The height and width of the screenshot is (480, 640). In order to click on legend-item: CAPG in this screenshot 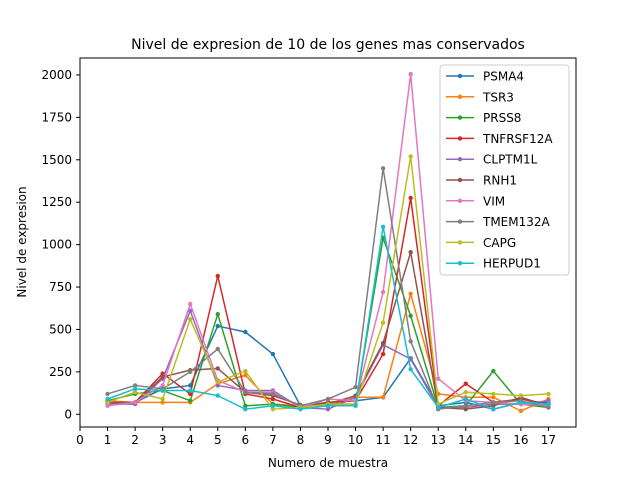, I will do `click(481, 243)`.